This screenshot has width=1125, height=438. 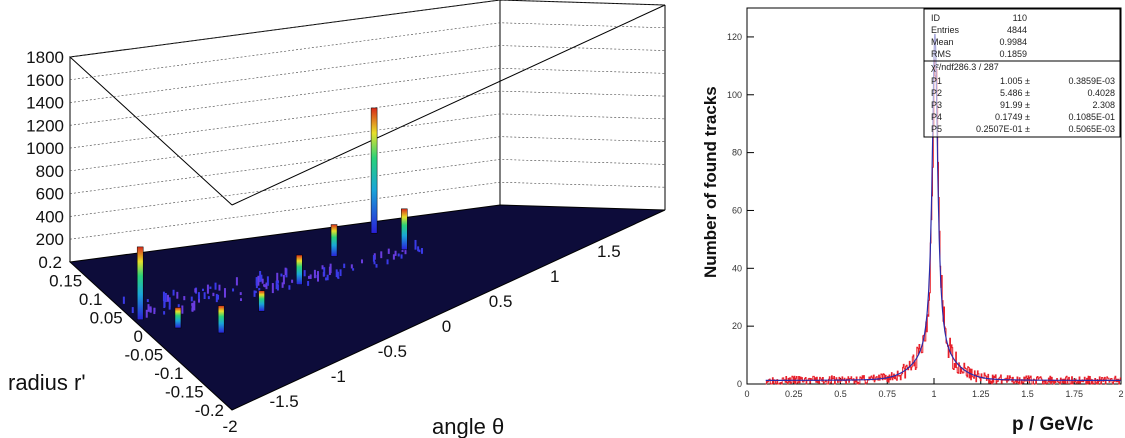 I want to click on z-tick-label: 200, so click(x=50, y=239).